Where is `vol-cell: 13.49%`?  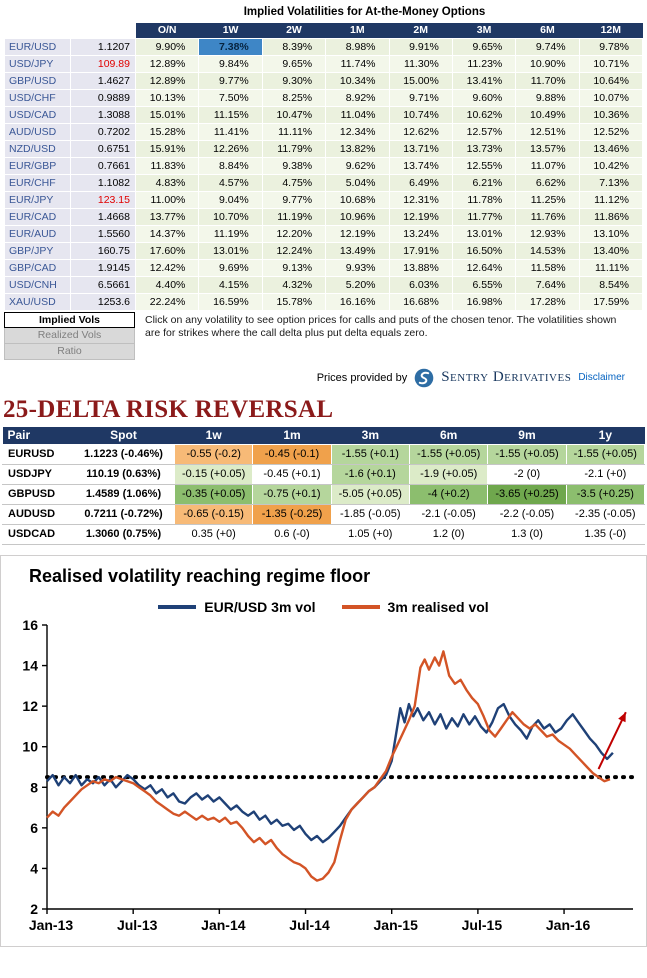
vol-cell: 13.49% is located at coordinates (357, 250).